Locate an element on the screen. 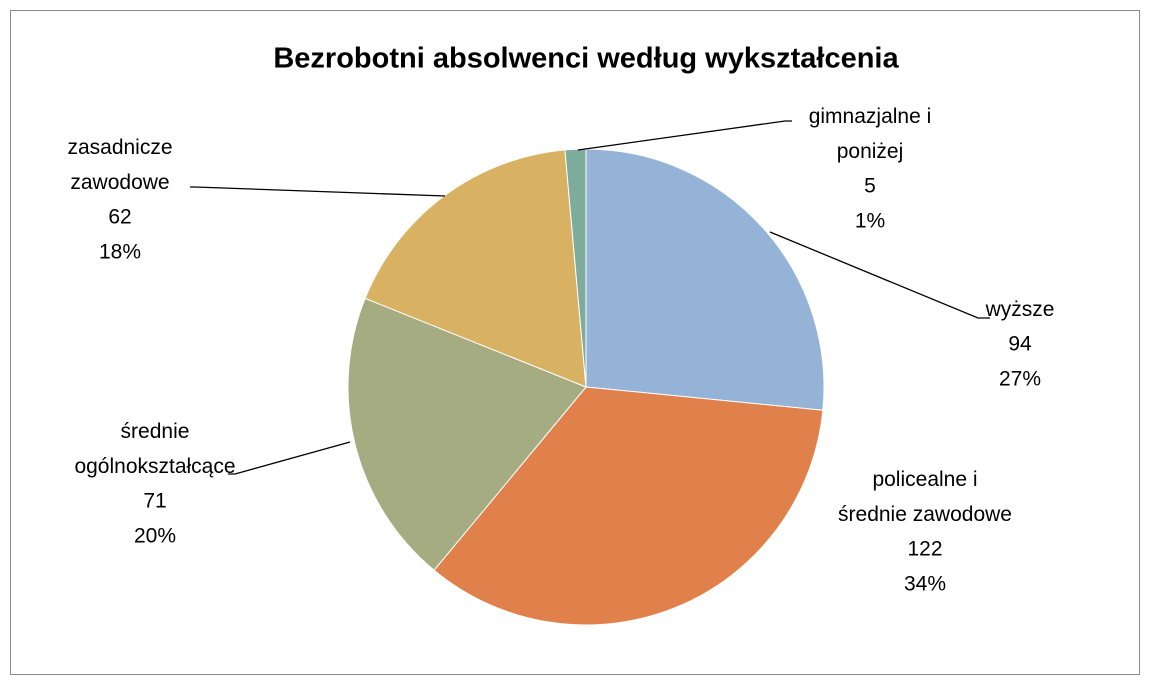 Image resolution: width=1150 pixels, height=685 pixels. category-label-line: poniżej is located at coordinates (870, 151).